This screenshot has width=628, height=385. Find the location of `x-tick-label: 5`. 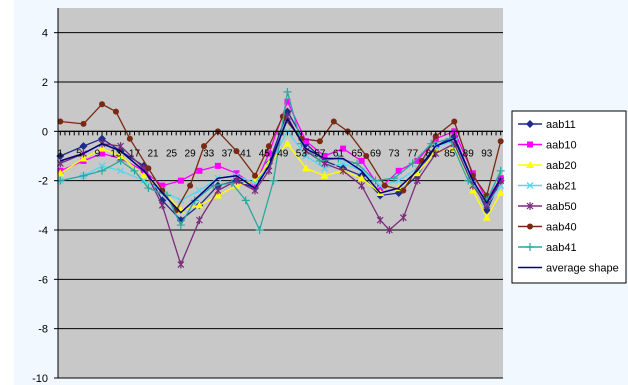

x-tick-label: 5 is located at coordinates (79, 153).